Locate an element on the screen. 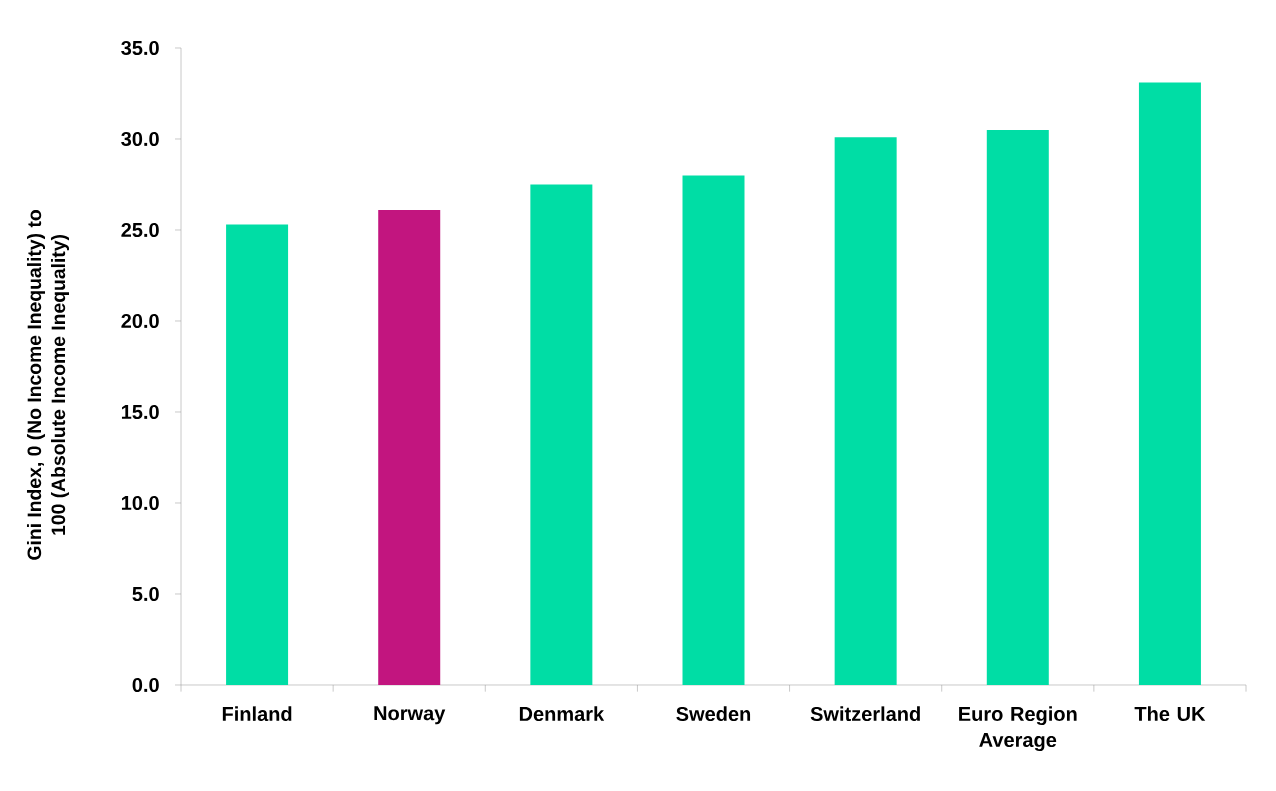 The height and width of the screenshot is (791, 1276). x-tick-label: Sweden is located at coordinates (713, 714).